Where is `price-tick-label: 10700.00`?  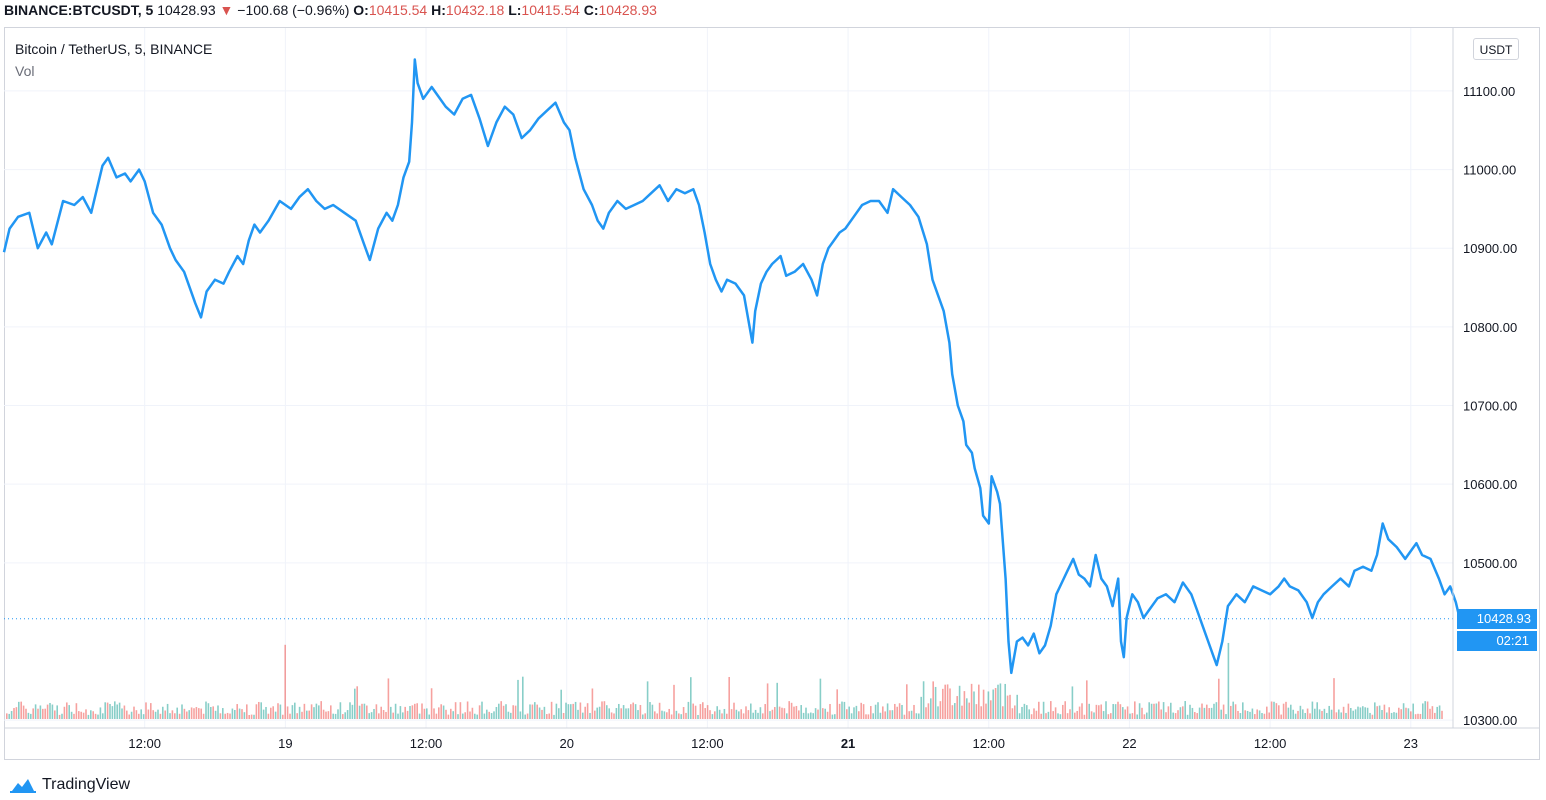 price-tick-label: 10700.00 is located at coordinates (1490, 406).